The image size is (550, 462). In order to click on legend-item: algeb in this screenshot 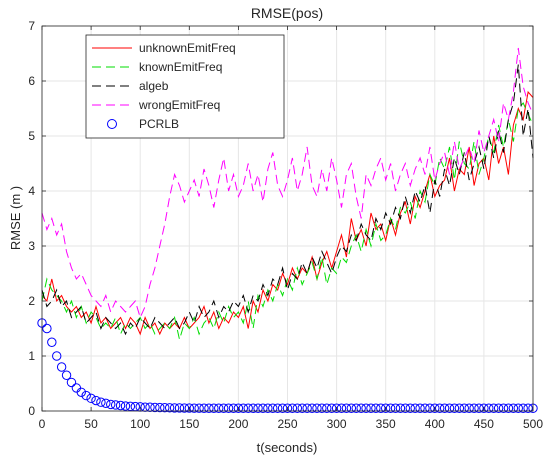, I will do `click(130, 86)`.